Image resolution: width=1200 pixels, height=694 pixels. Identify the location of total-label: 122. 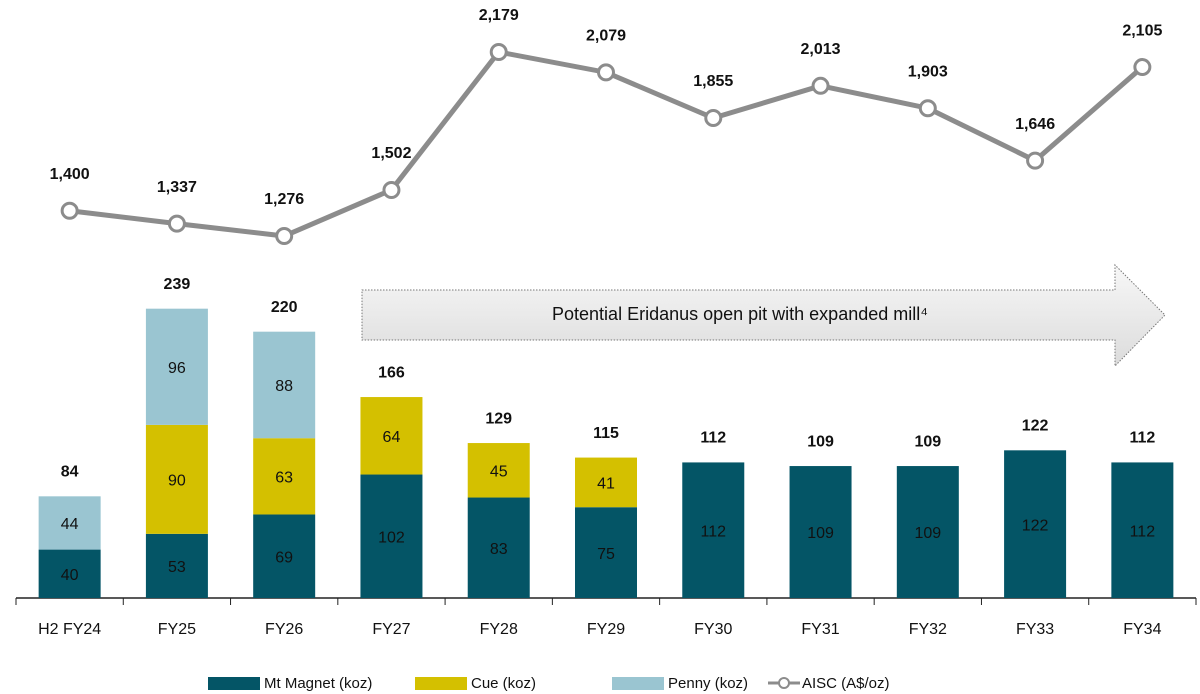
(1035, 426).